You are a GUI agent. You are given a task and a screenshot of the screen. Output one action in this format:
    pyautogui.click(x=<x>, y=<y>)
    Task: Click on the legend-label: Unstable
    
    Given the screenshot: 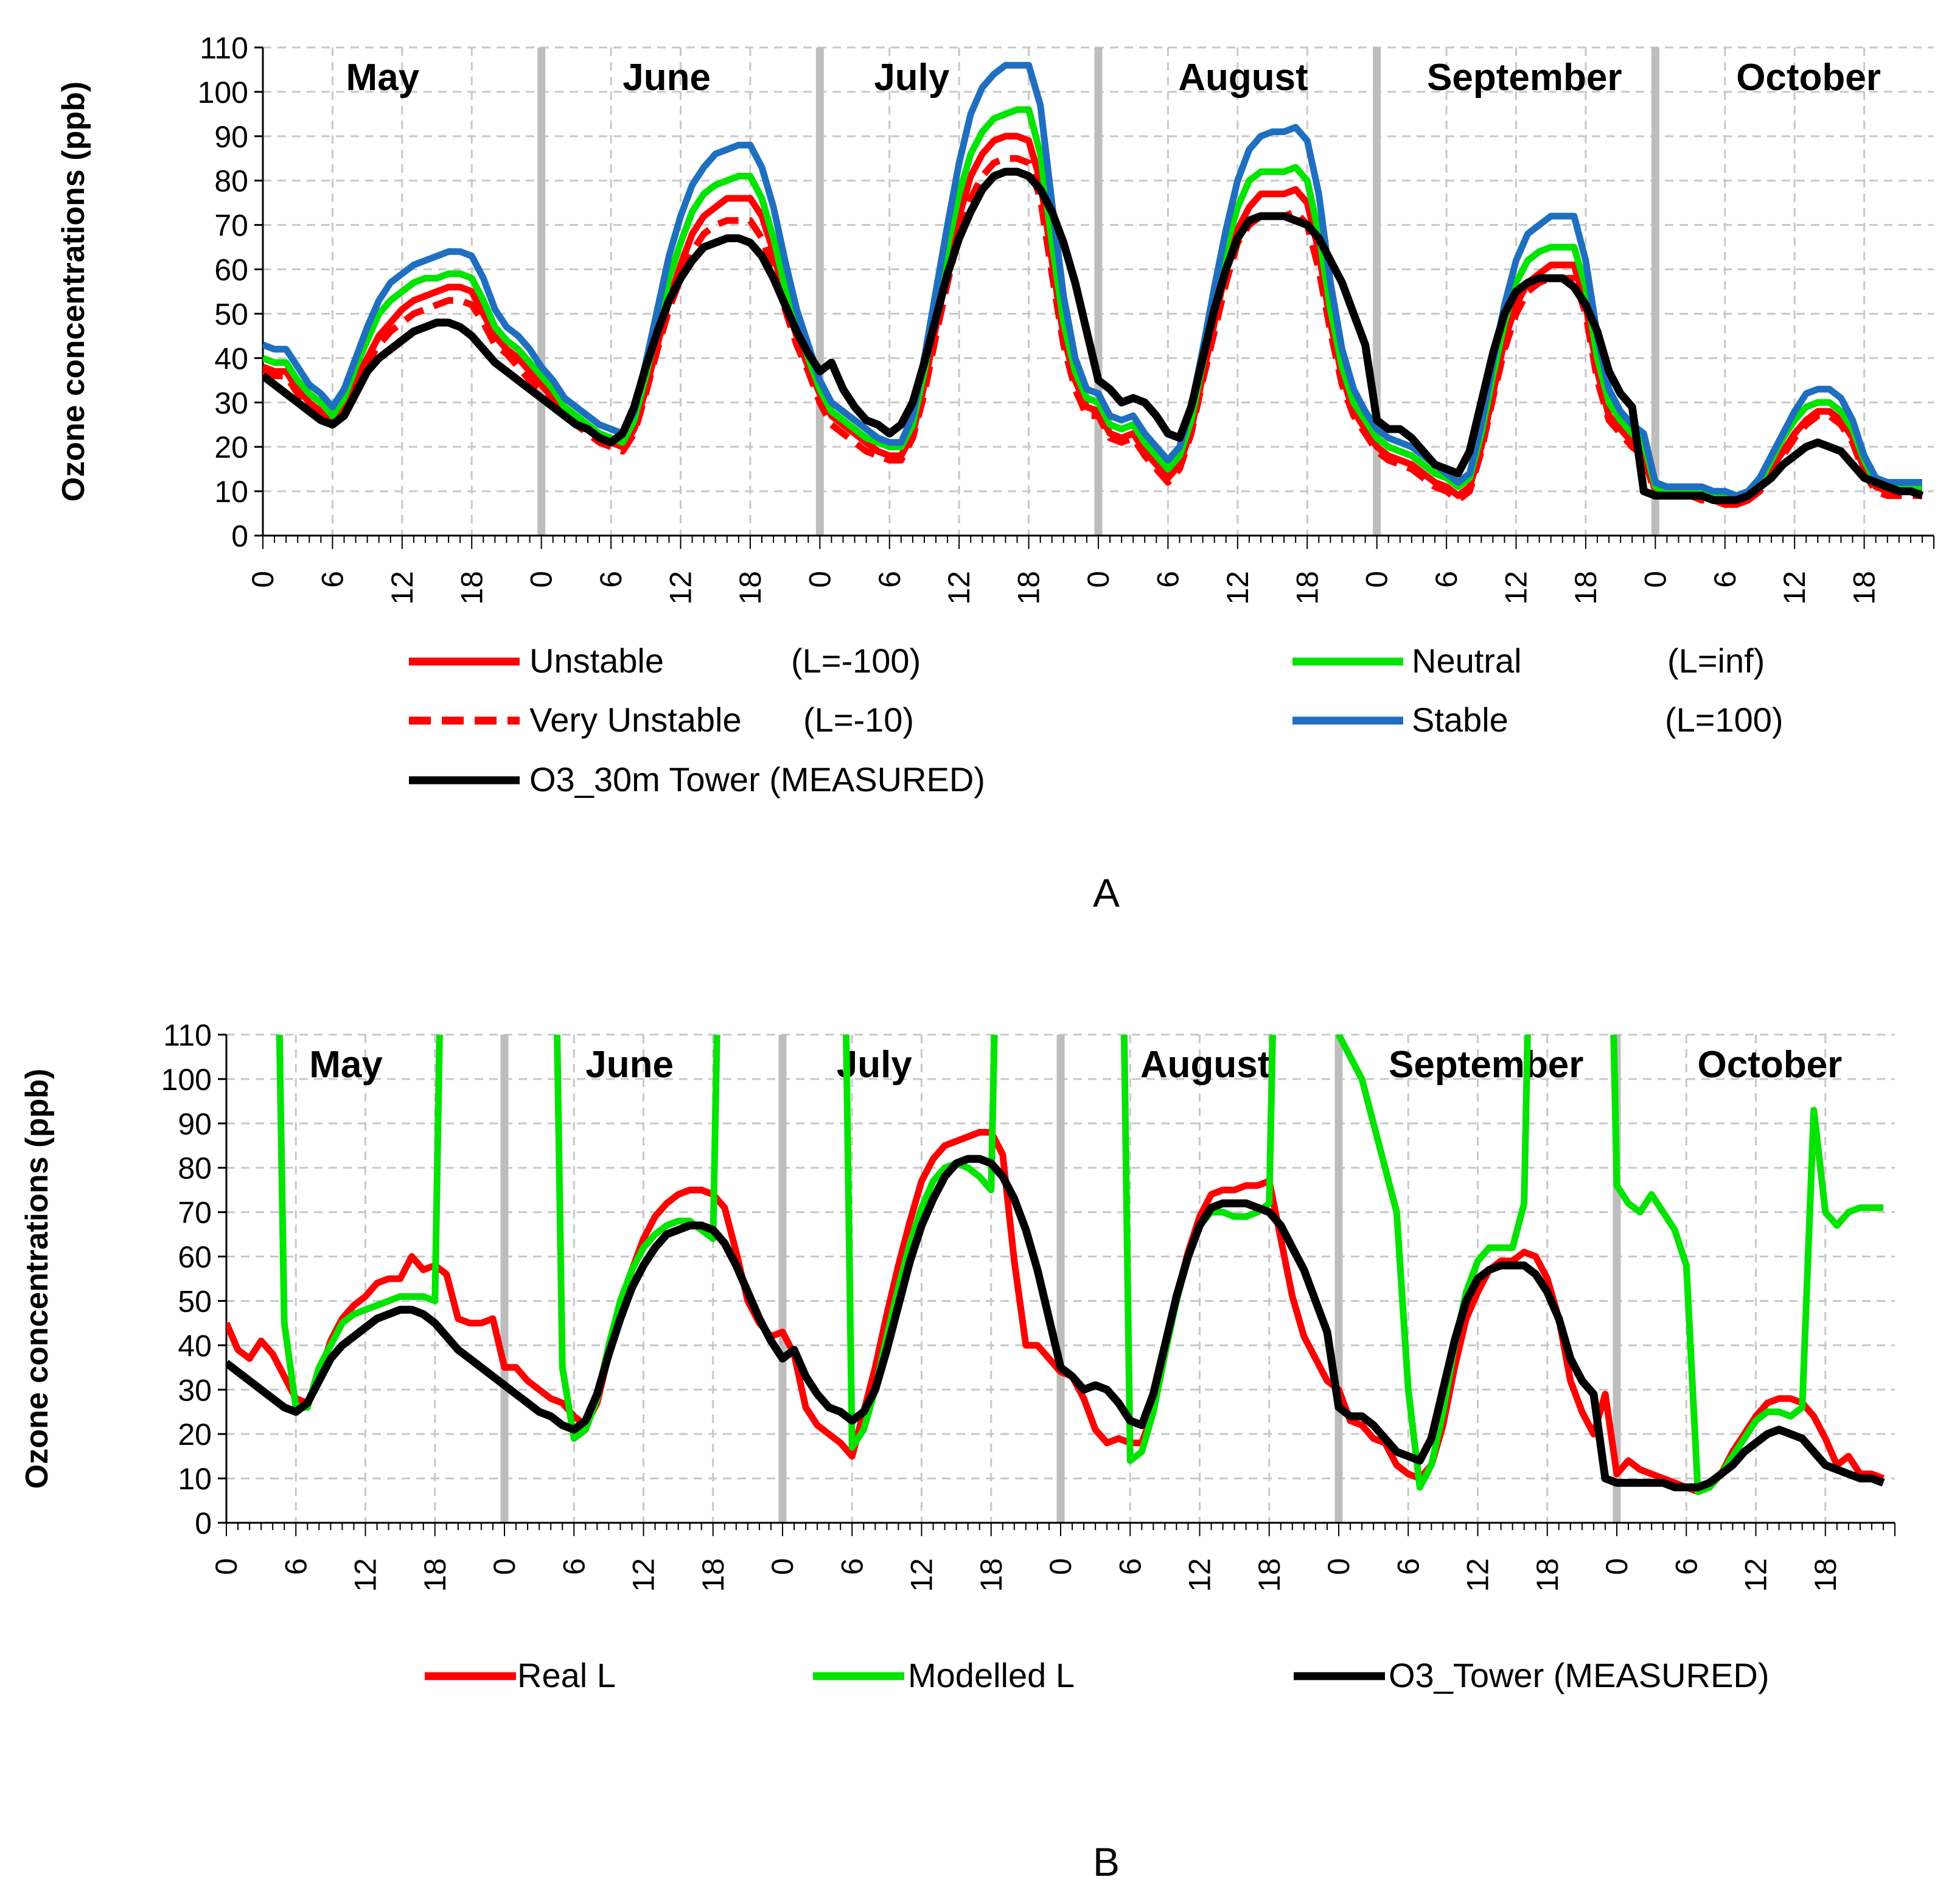 What is the action you would take?
    pyautogui.click(x=596, y=660)
    